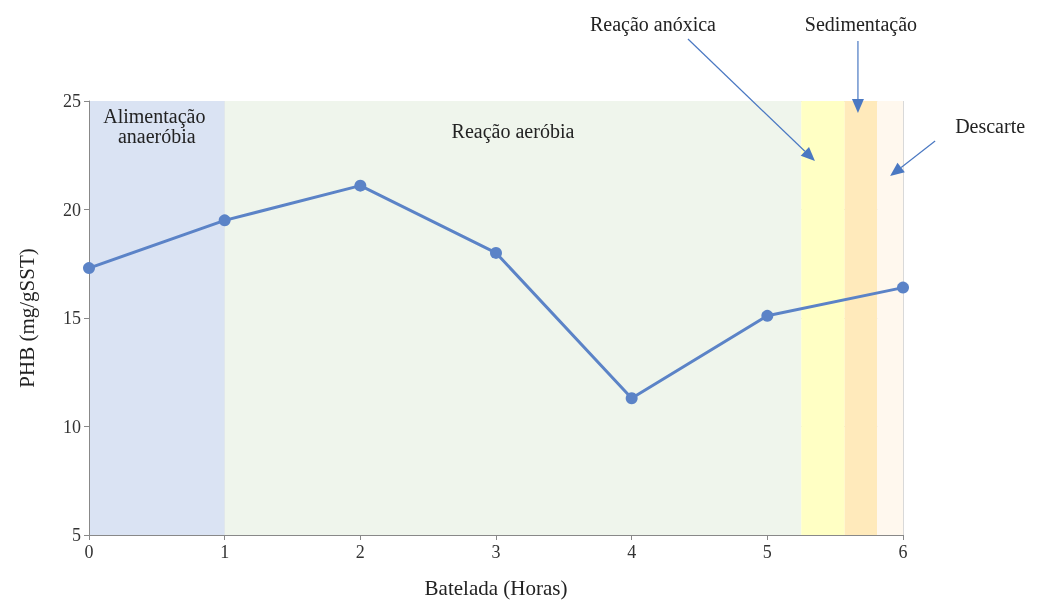 The width and height of the screenshot is (1041, 612). I want to click on x-tick-label: 3, so click(496, 552).